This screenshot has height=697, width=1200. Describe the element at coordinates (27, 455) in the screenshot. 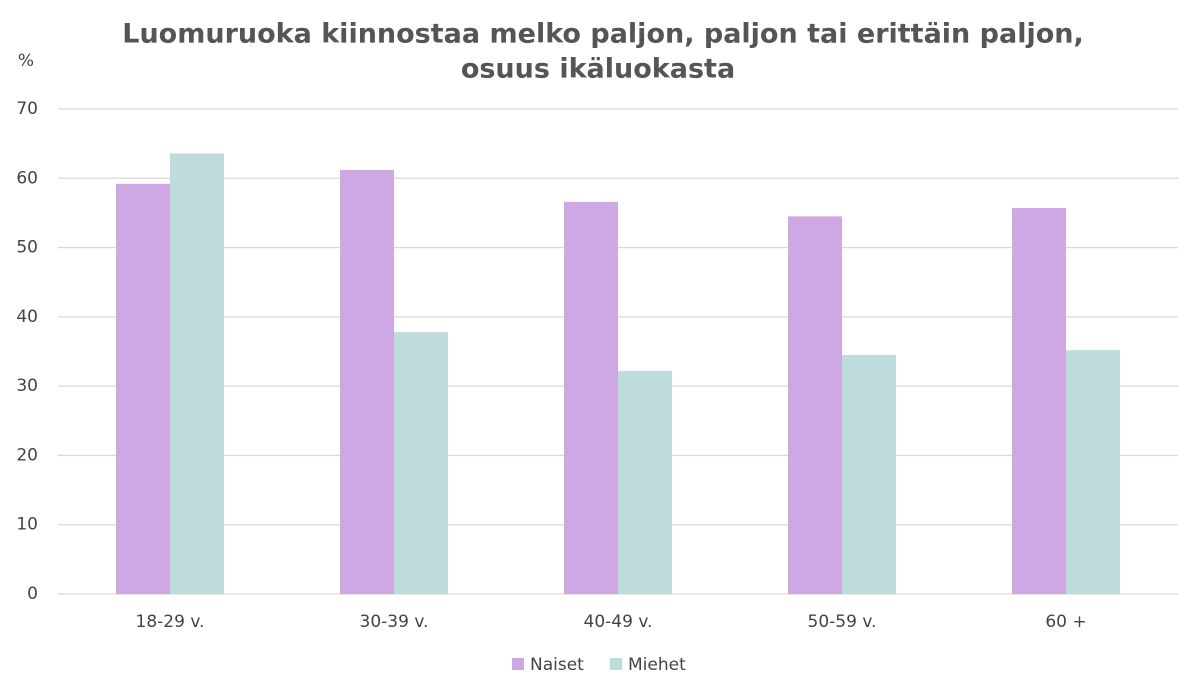

I see `y-tick-label: 20` at that location.